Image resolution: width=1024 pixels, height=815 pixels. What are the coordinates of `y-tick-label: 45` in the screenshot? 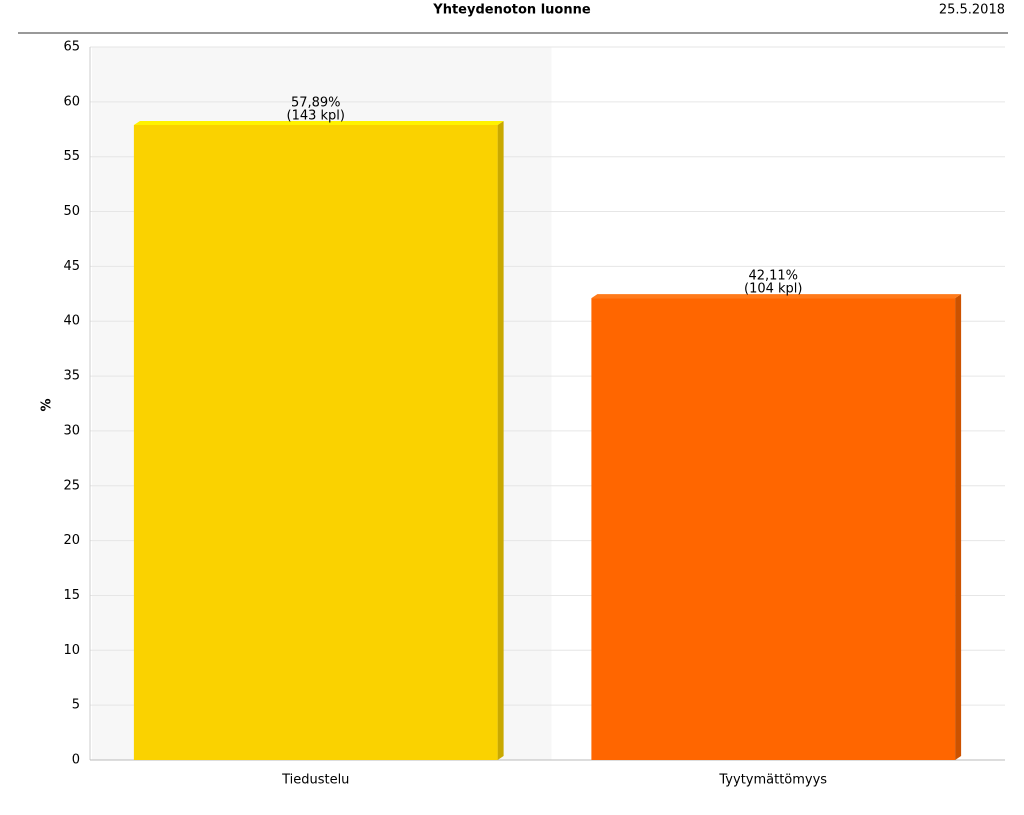 It's located at (71, 266).